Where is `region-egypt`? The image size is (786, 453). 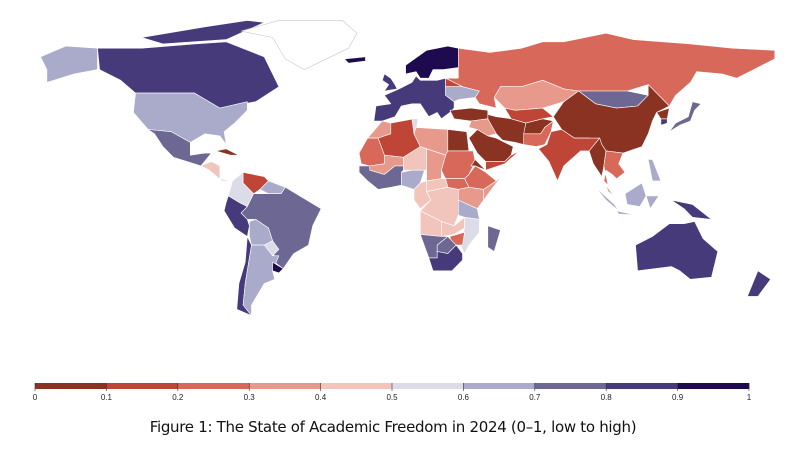 region-egypt is located at coordinates (458, 140).